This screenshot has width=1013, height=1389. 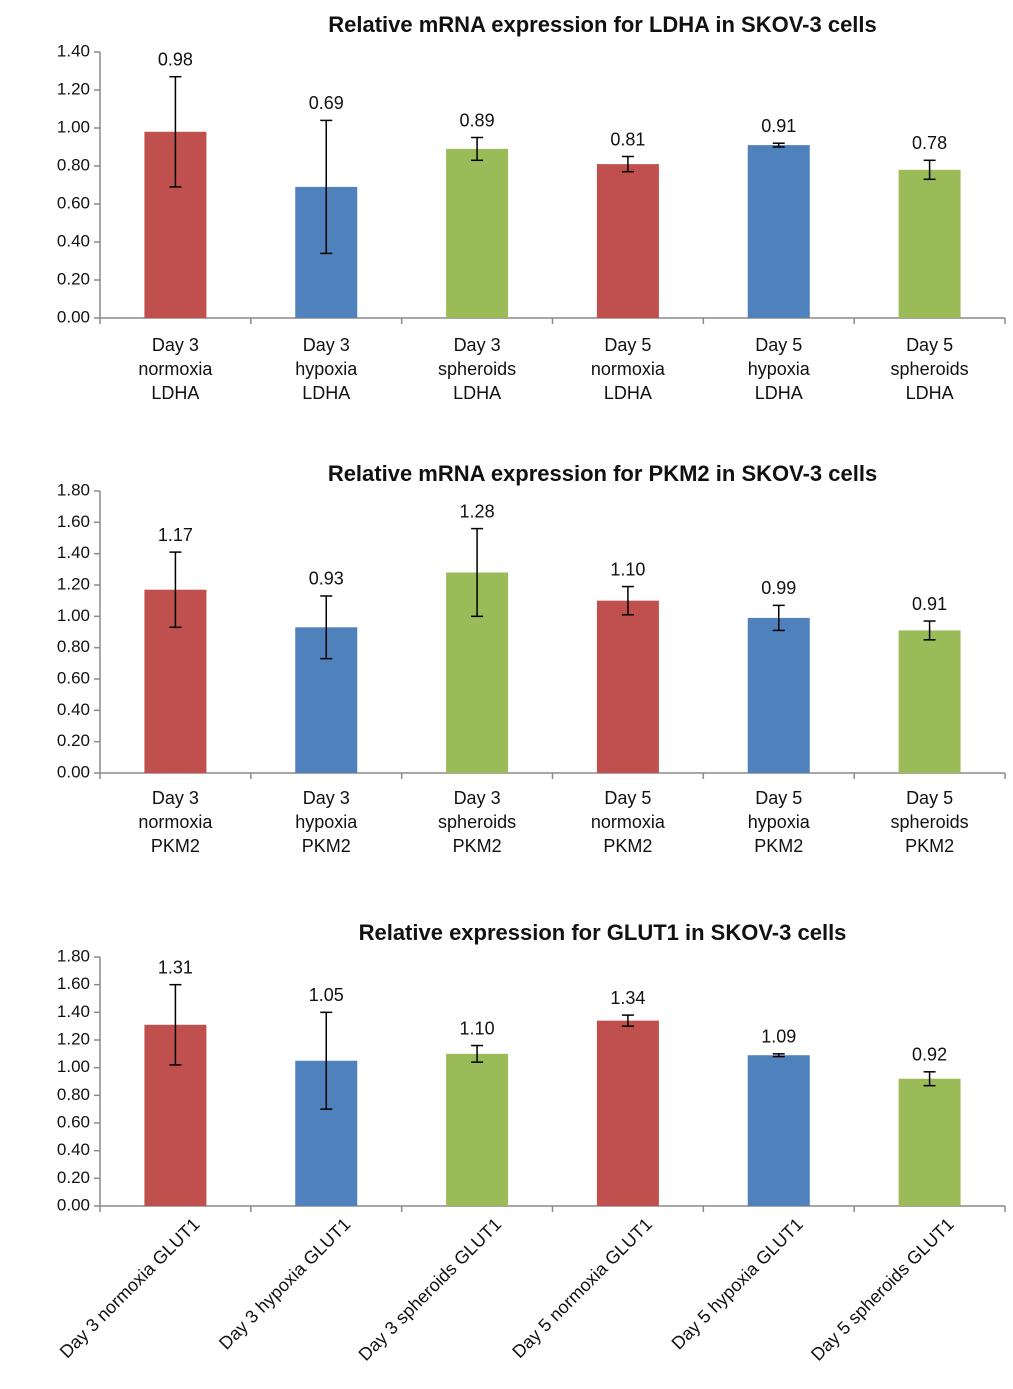 I want to click on value-label: 0.99, so click(x=778, y=588).